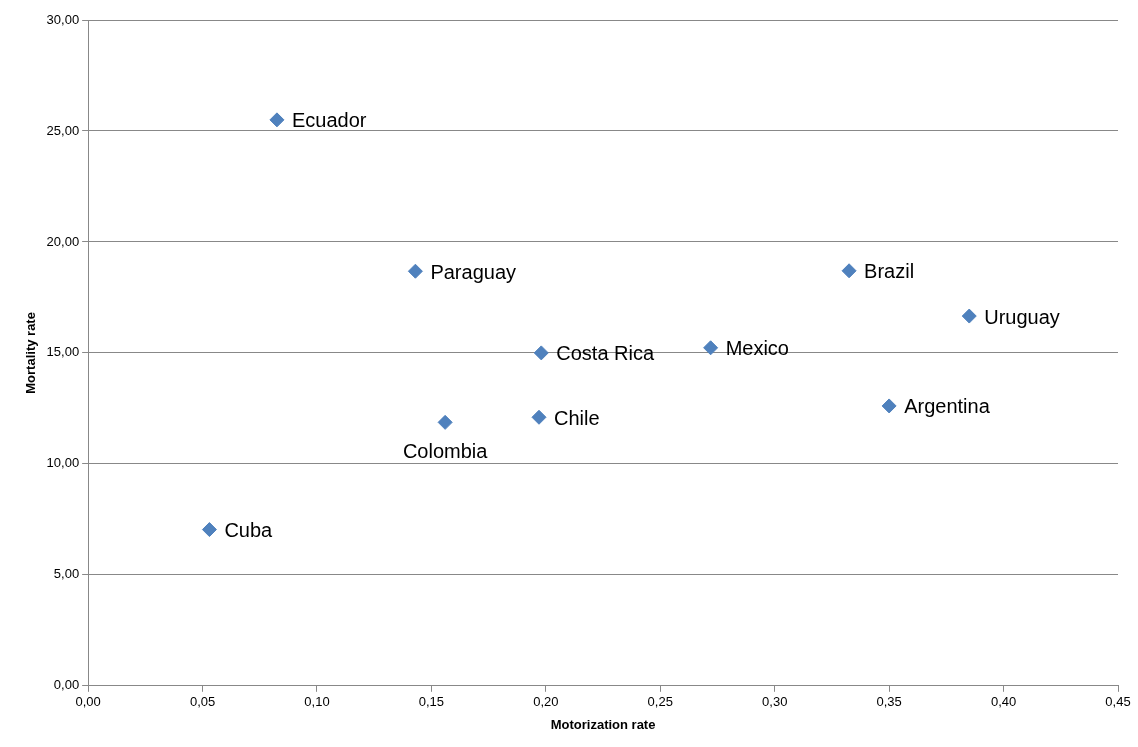 The height and width of the screenshot is (747, 1138). I want to click on x-tick-label: 0,20, so click(546, 702).